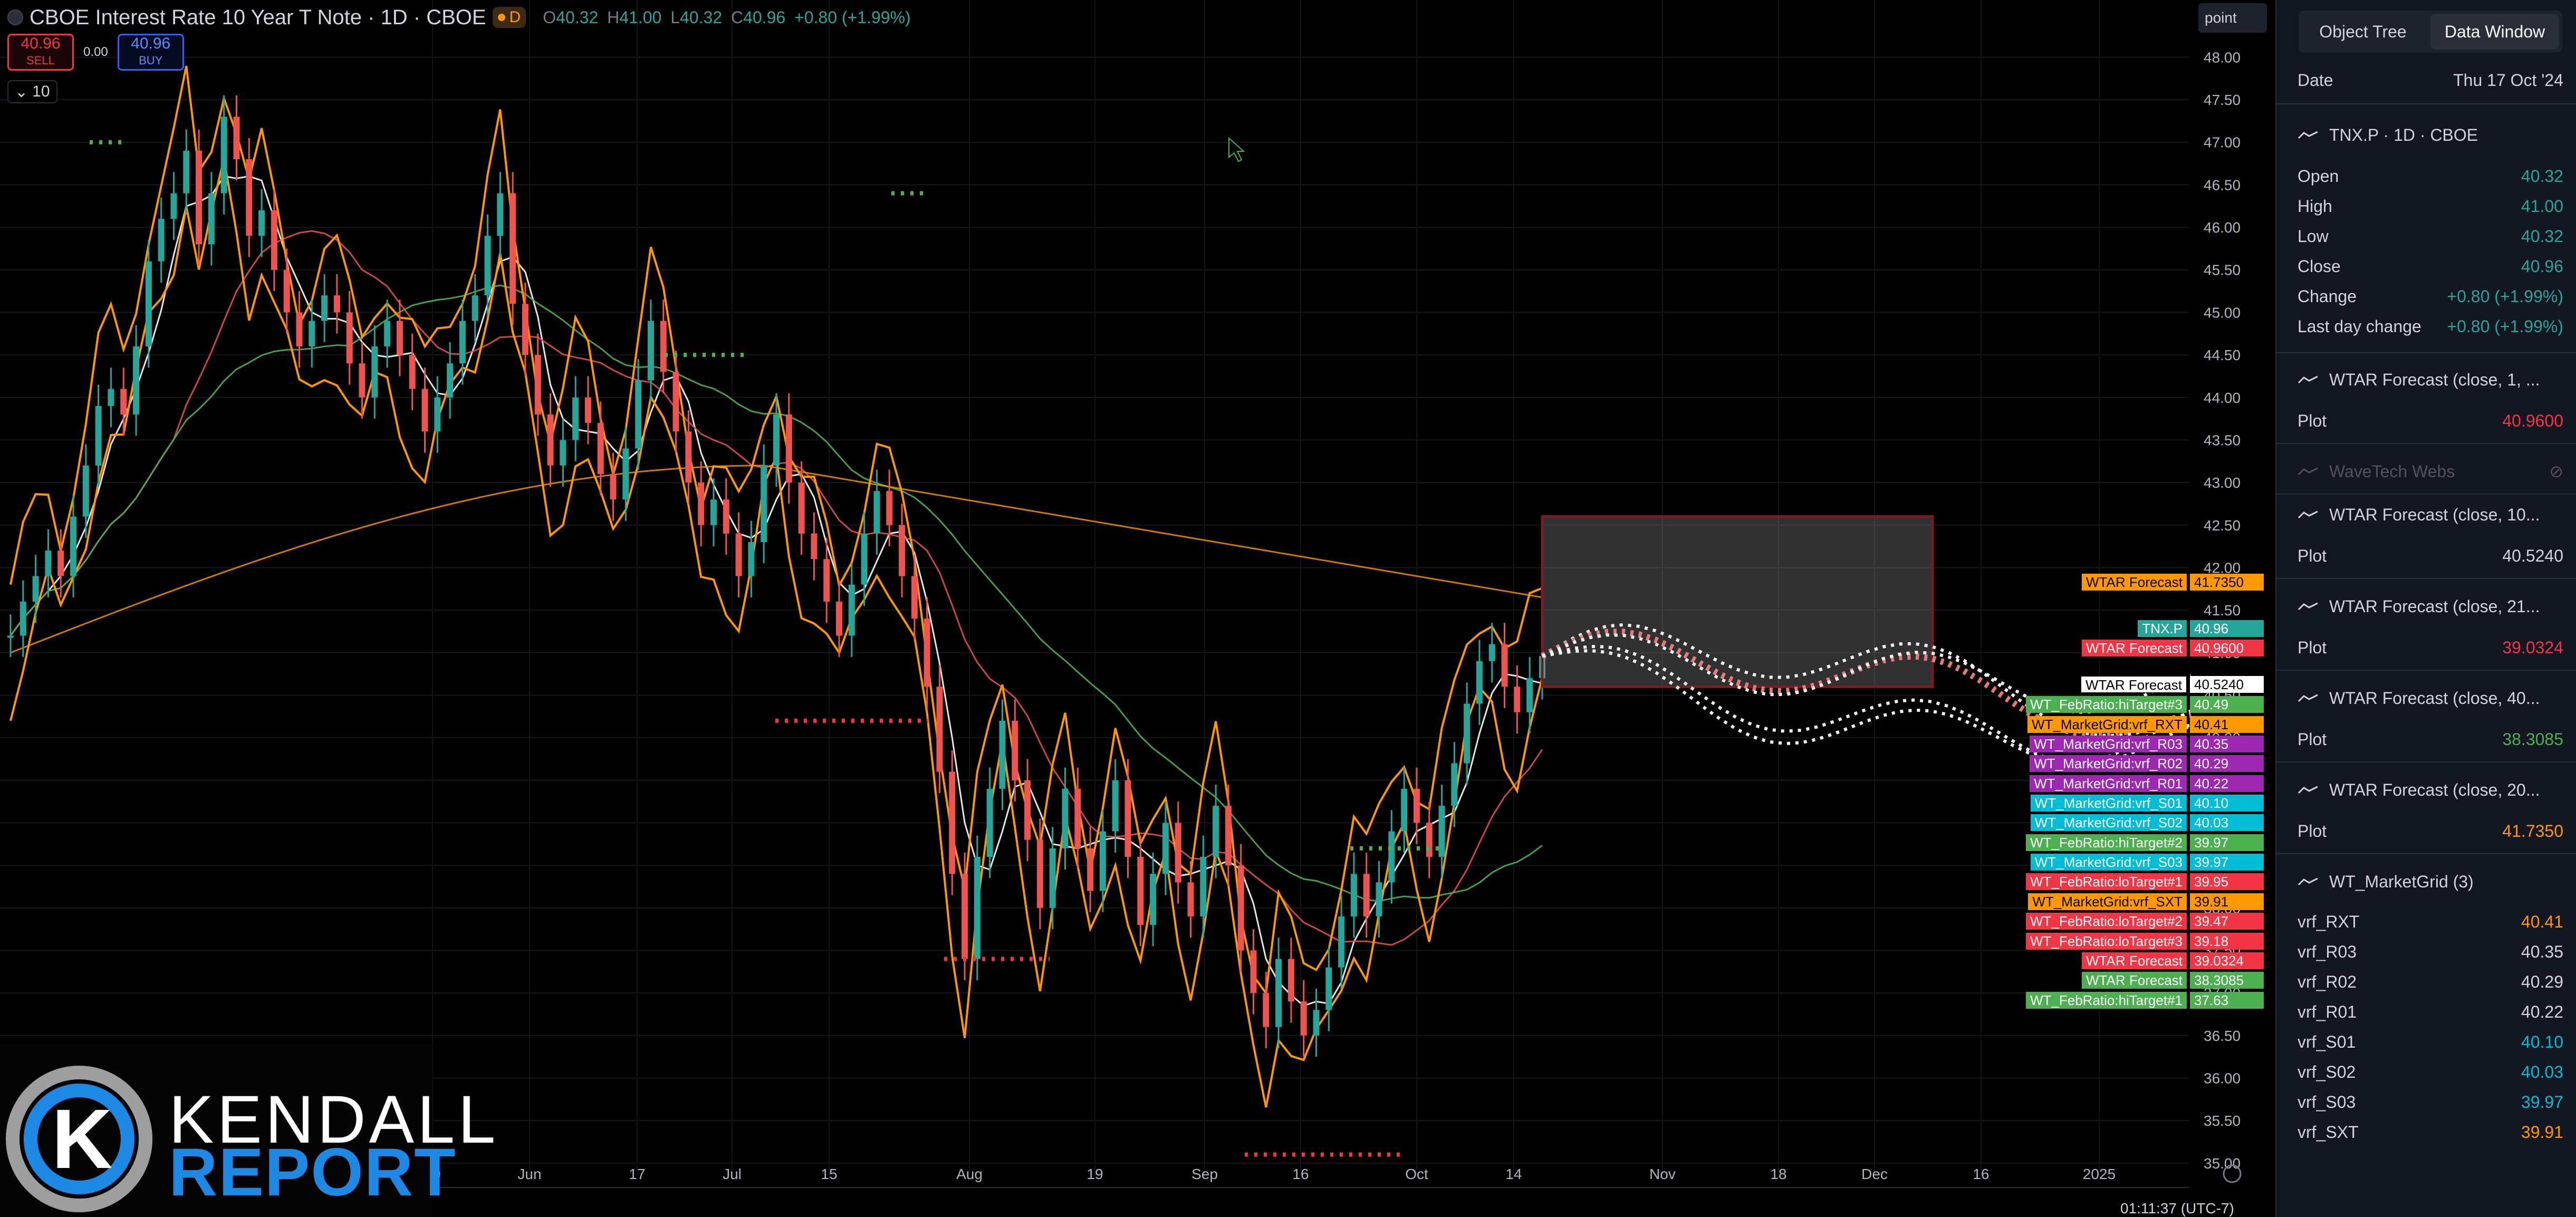  Describe the element at coordinates (2227, 980) in the screenshot. I see `axis-tag-value: 38.3085` at that location.